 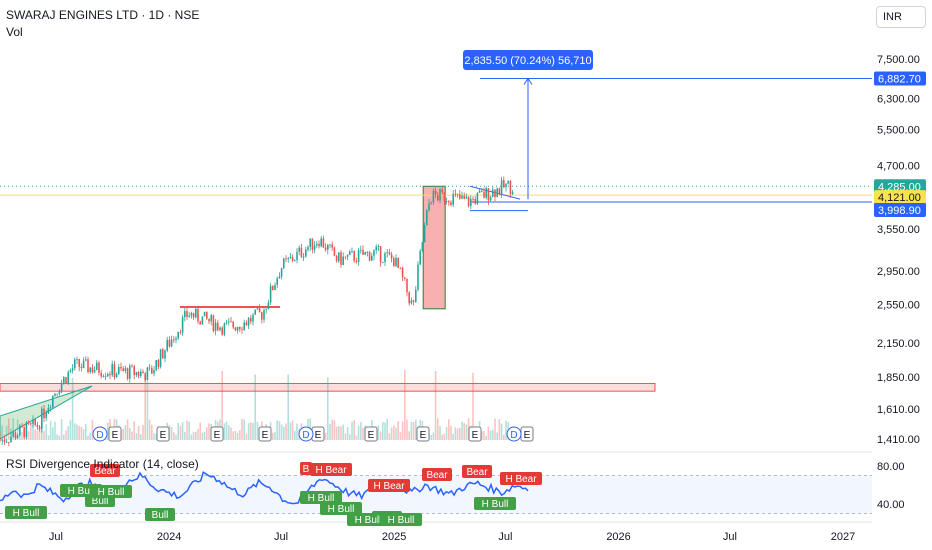 What do you see at coordinates (901, 17) in the screenshot?
I see `currency-selector: INR` at bounding box center [901, 17].